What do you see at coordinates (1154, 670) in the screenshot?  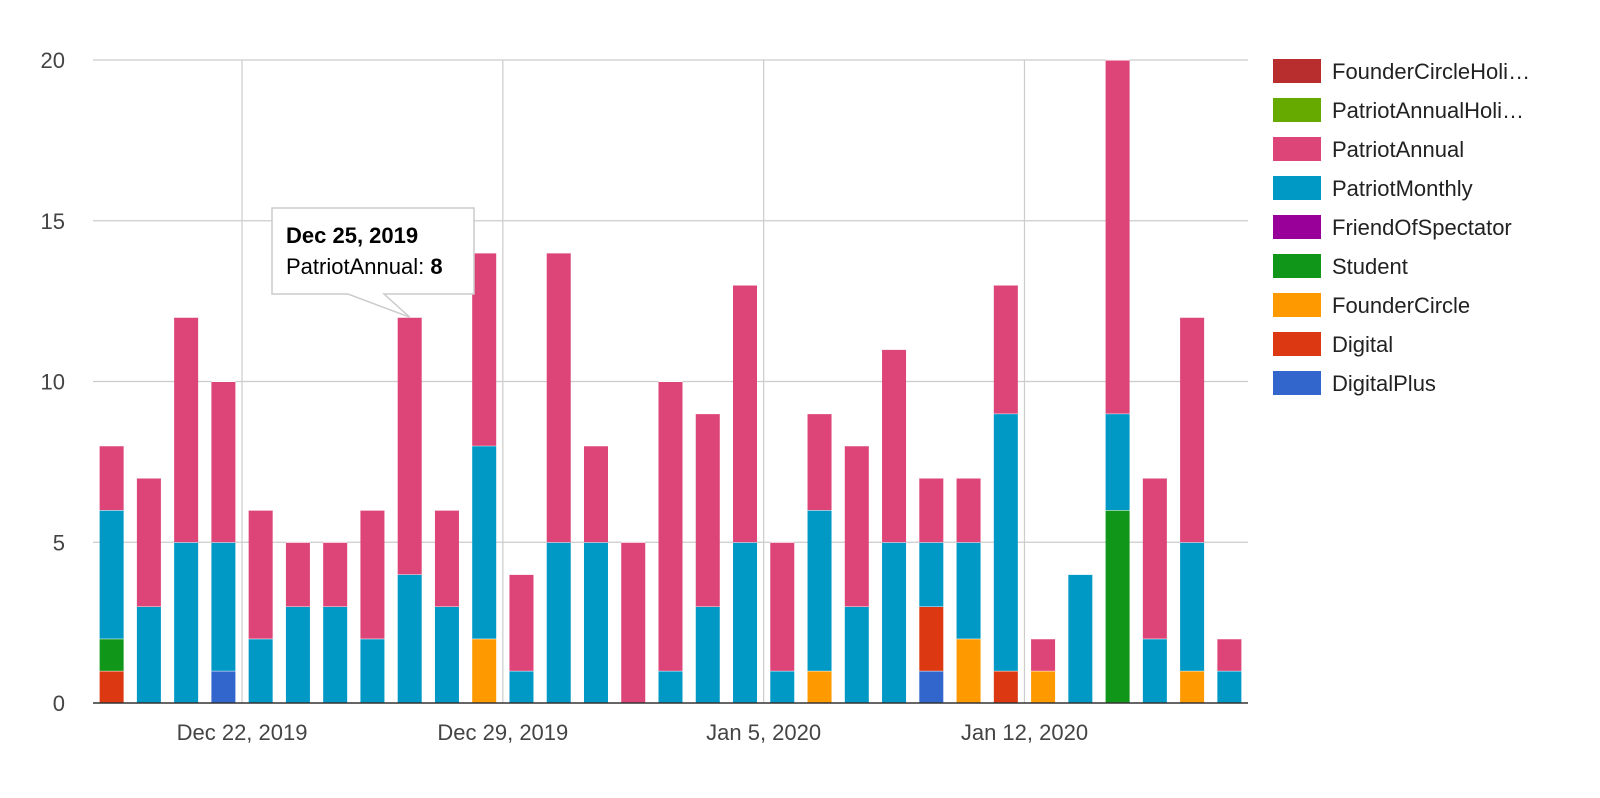 I see `bar-segment: Jan 15, 2020 PatriotMonthly: 2` at bounding box center [1154, 670].